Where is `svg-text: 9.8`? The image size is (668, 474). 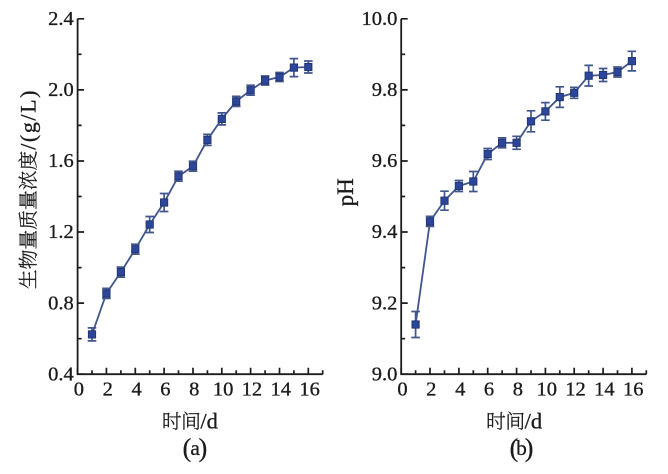
svg-text: 9.8 is located at coordinates (385, 90).